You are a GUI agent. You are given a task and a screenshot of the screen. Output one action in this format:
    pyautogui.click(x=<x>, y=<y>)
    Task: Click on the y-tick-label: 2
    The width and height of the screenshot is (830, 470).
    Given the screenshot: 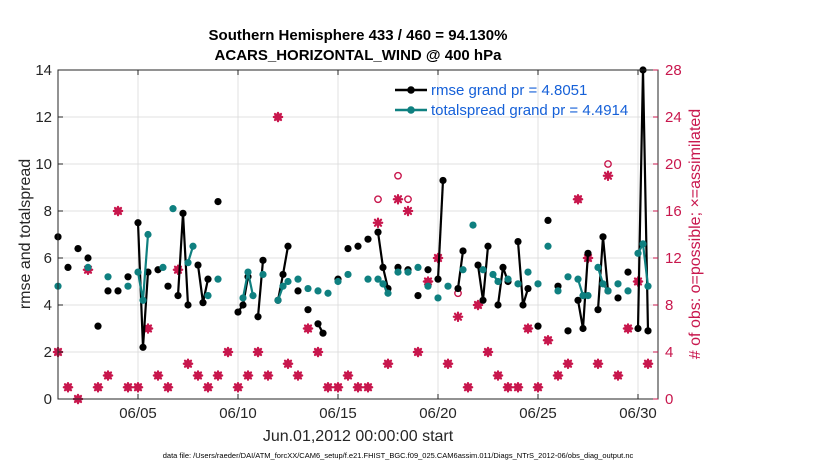 What is the action you would take?
    pyautogui.click(x=48, y=352)
    